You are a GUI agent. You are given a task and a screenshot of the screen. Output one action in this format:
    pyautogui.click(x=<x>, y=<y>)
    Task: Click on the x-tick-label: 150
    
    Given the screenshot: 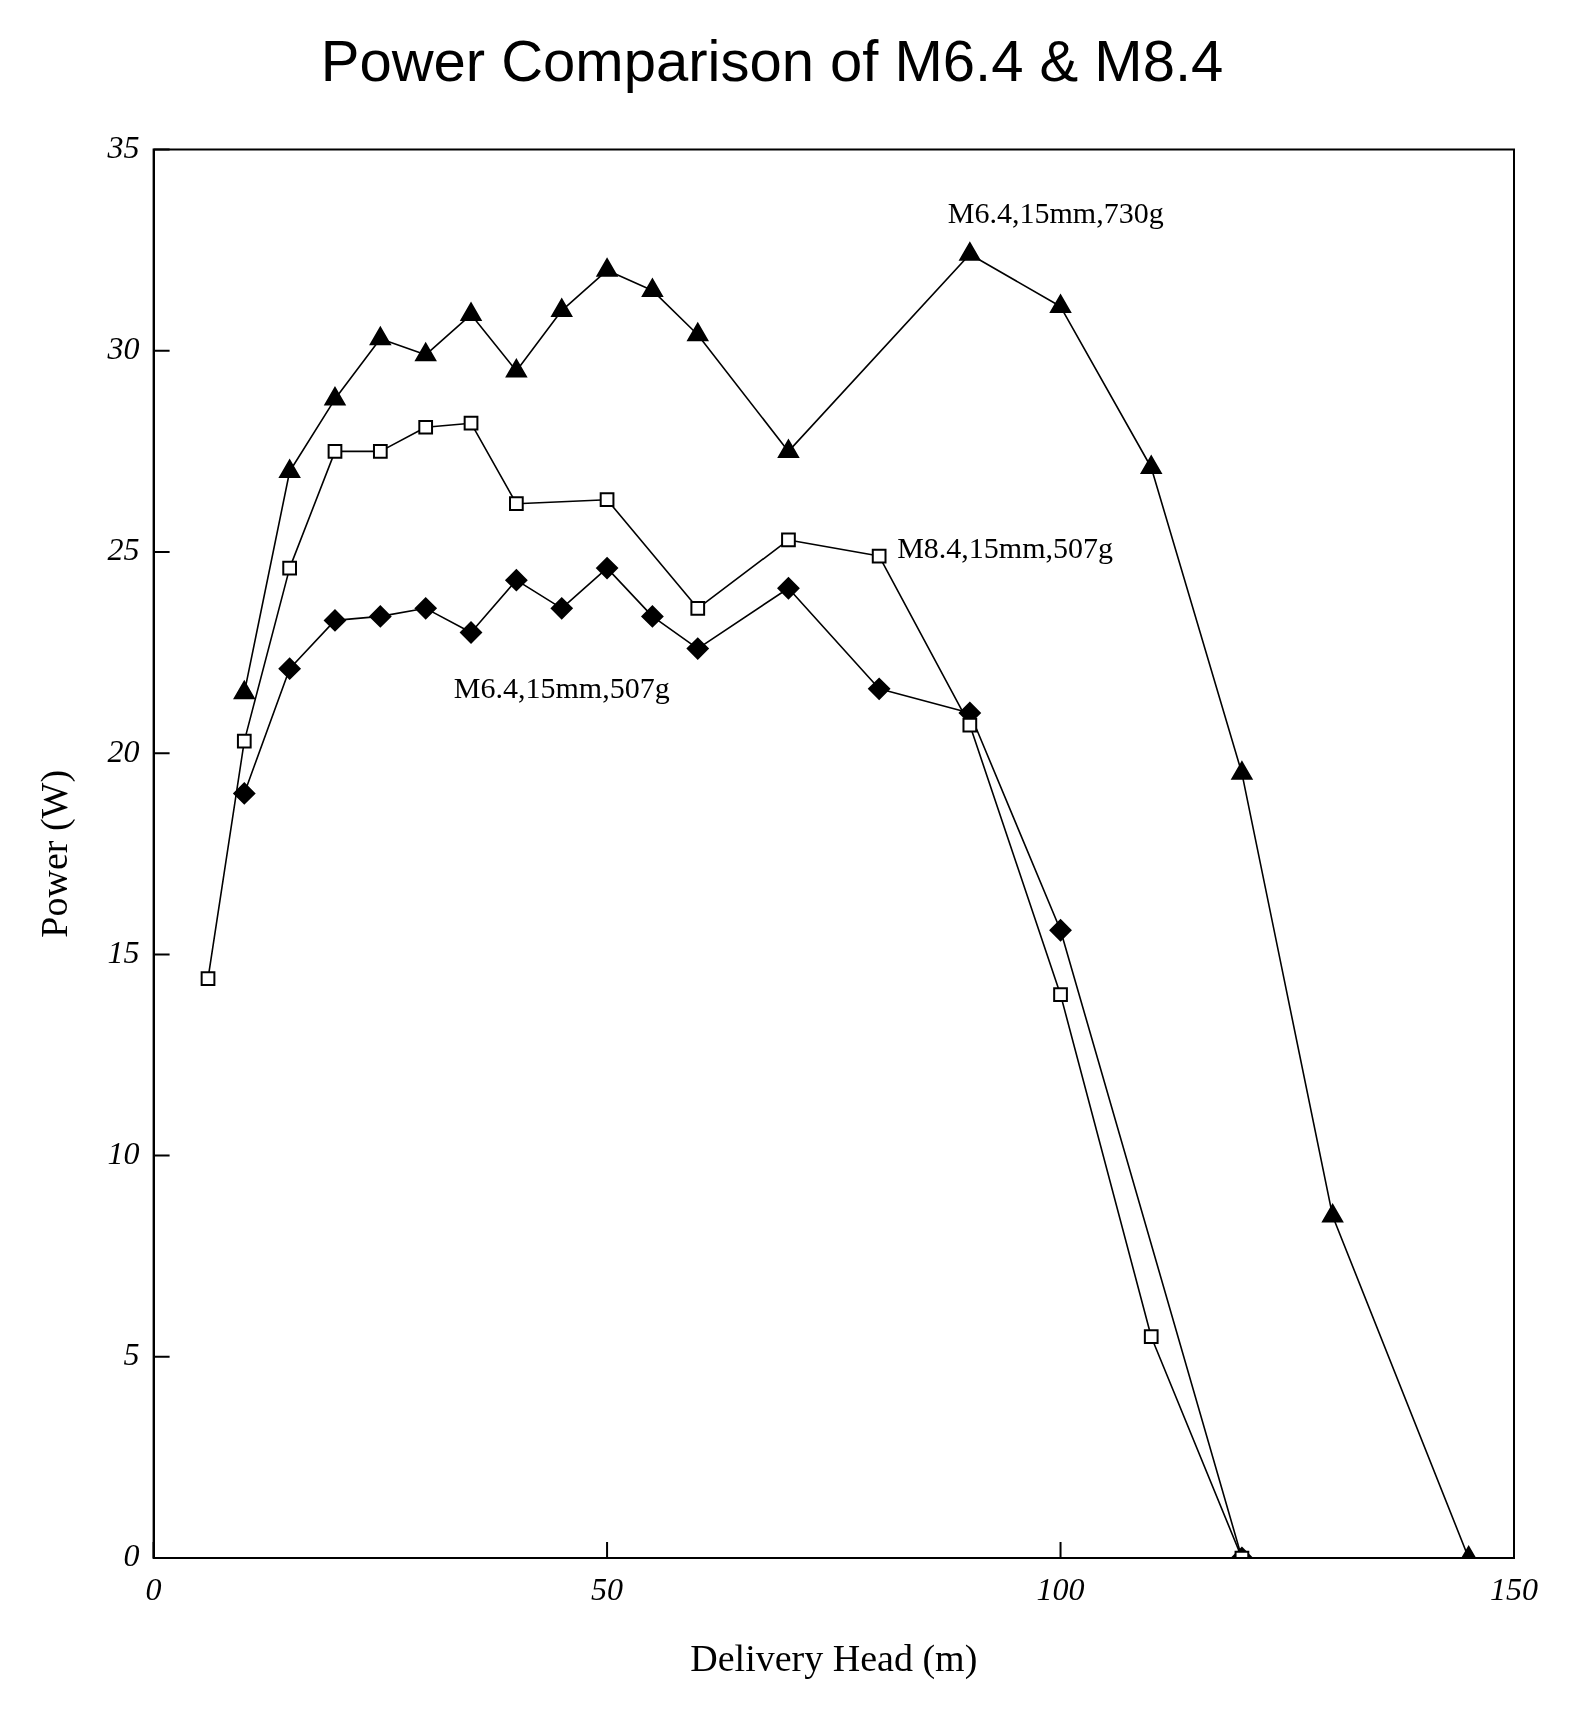 What is the action you would take?
    pyautogui.click(x=1514, y=1588)
    